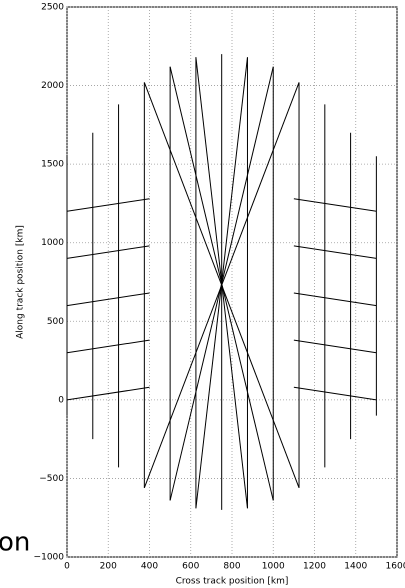 This screenshot has height=588, width=405. Describe the element at coordinates (52, 86) in the screenshot. I see `y-tick-label: 2000` at that location.